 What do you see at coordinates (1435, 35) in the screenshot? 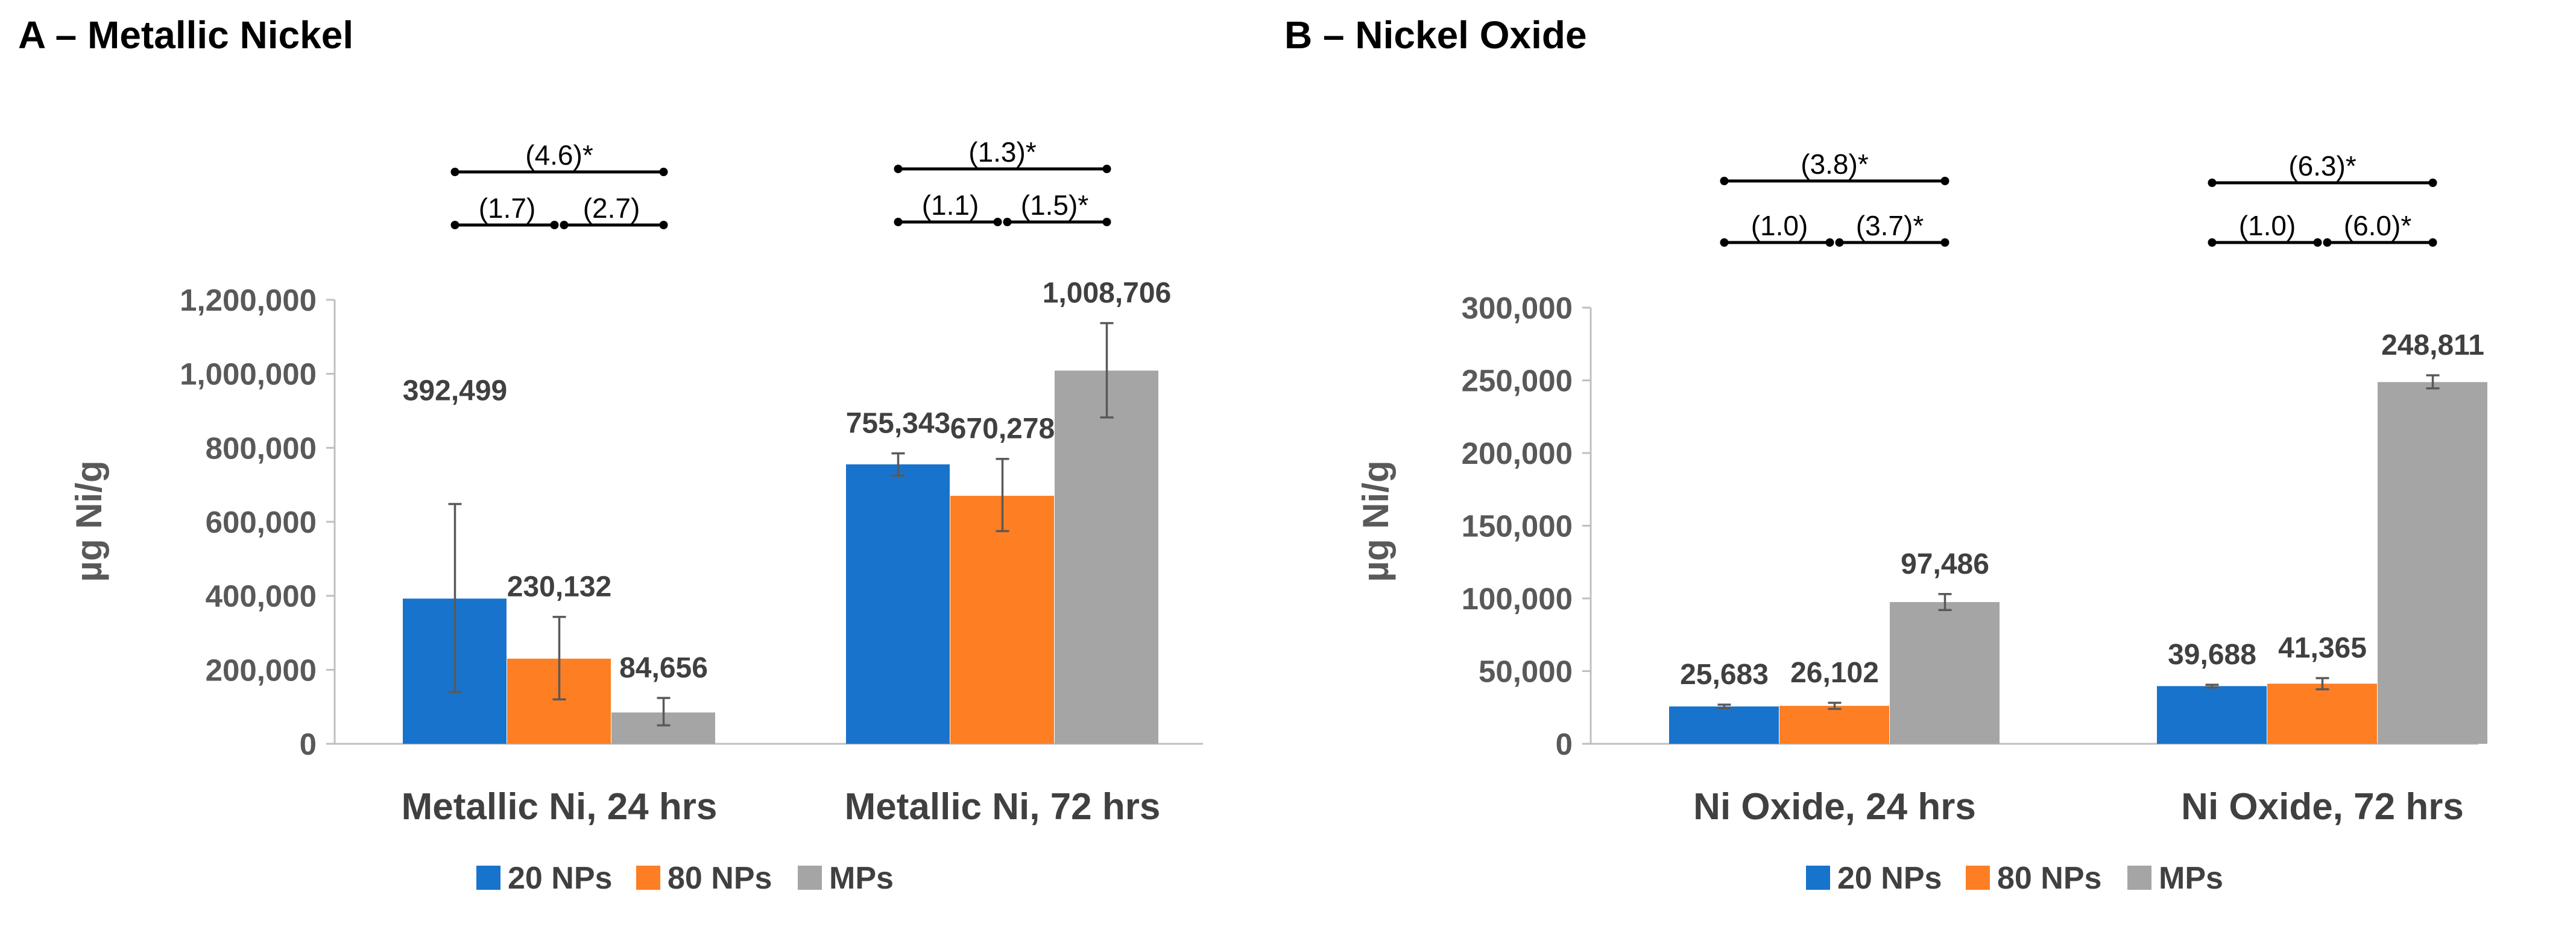
I see `panel-title: B – Nickel Oxide` at bounding box center [1435, 35].